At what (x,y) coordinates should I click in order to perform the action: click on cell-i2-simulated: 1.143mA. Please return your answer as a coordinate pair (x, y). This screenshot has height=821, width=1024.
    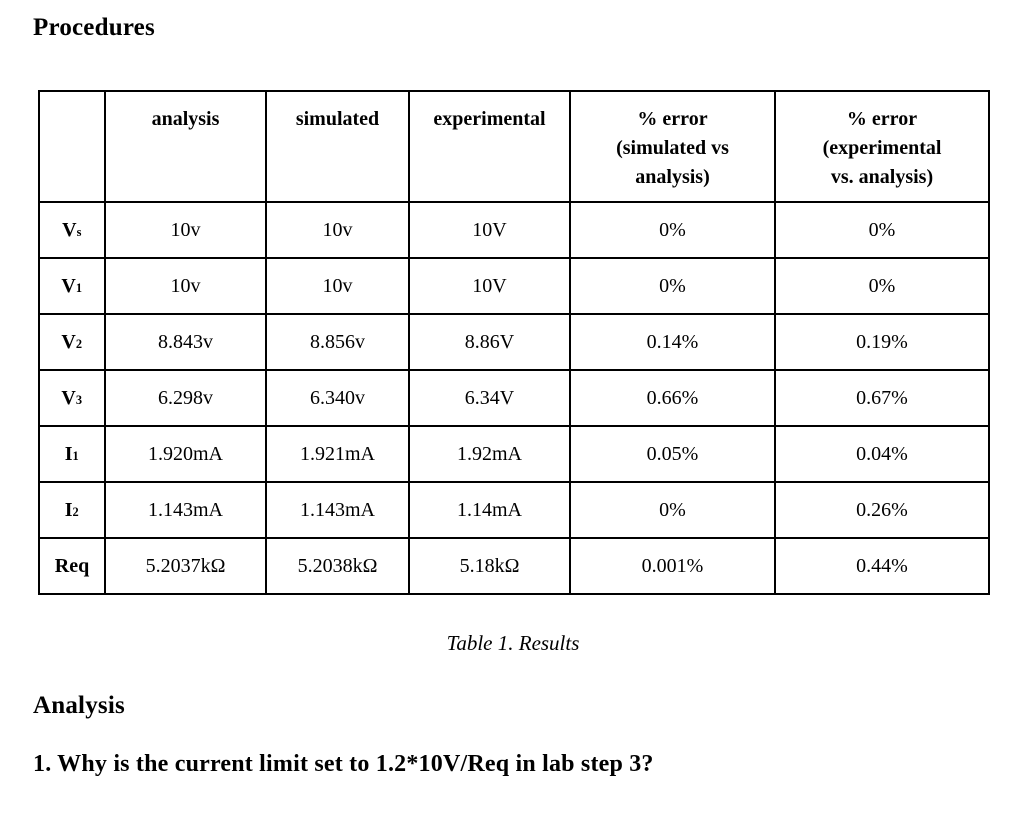
    Looking at the image, I should click on (337, 510).